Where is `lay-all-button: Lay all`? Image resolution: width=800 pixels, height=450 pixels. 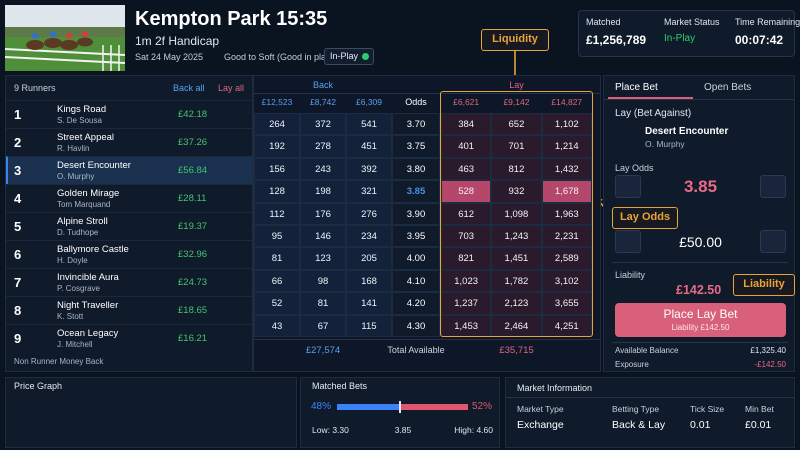
lay-all-button: Lay all is located at coordinates (231, 88).